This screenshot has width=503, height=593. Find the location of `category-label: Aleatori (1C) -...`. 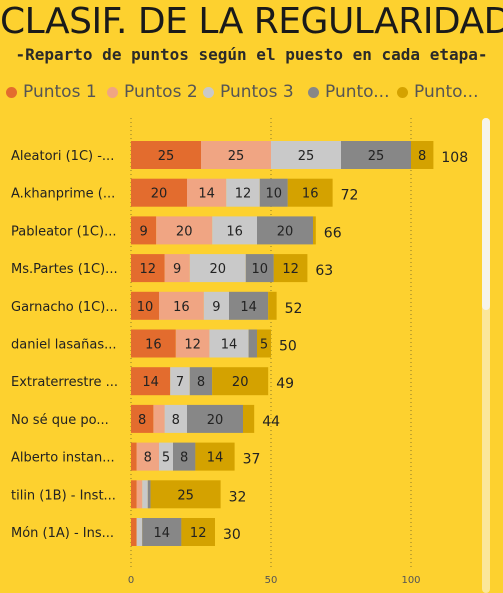

category-label: Aleatori (1C) -... is located at coordinates (62, 156).